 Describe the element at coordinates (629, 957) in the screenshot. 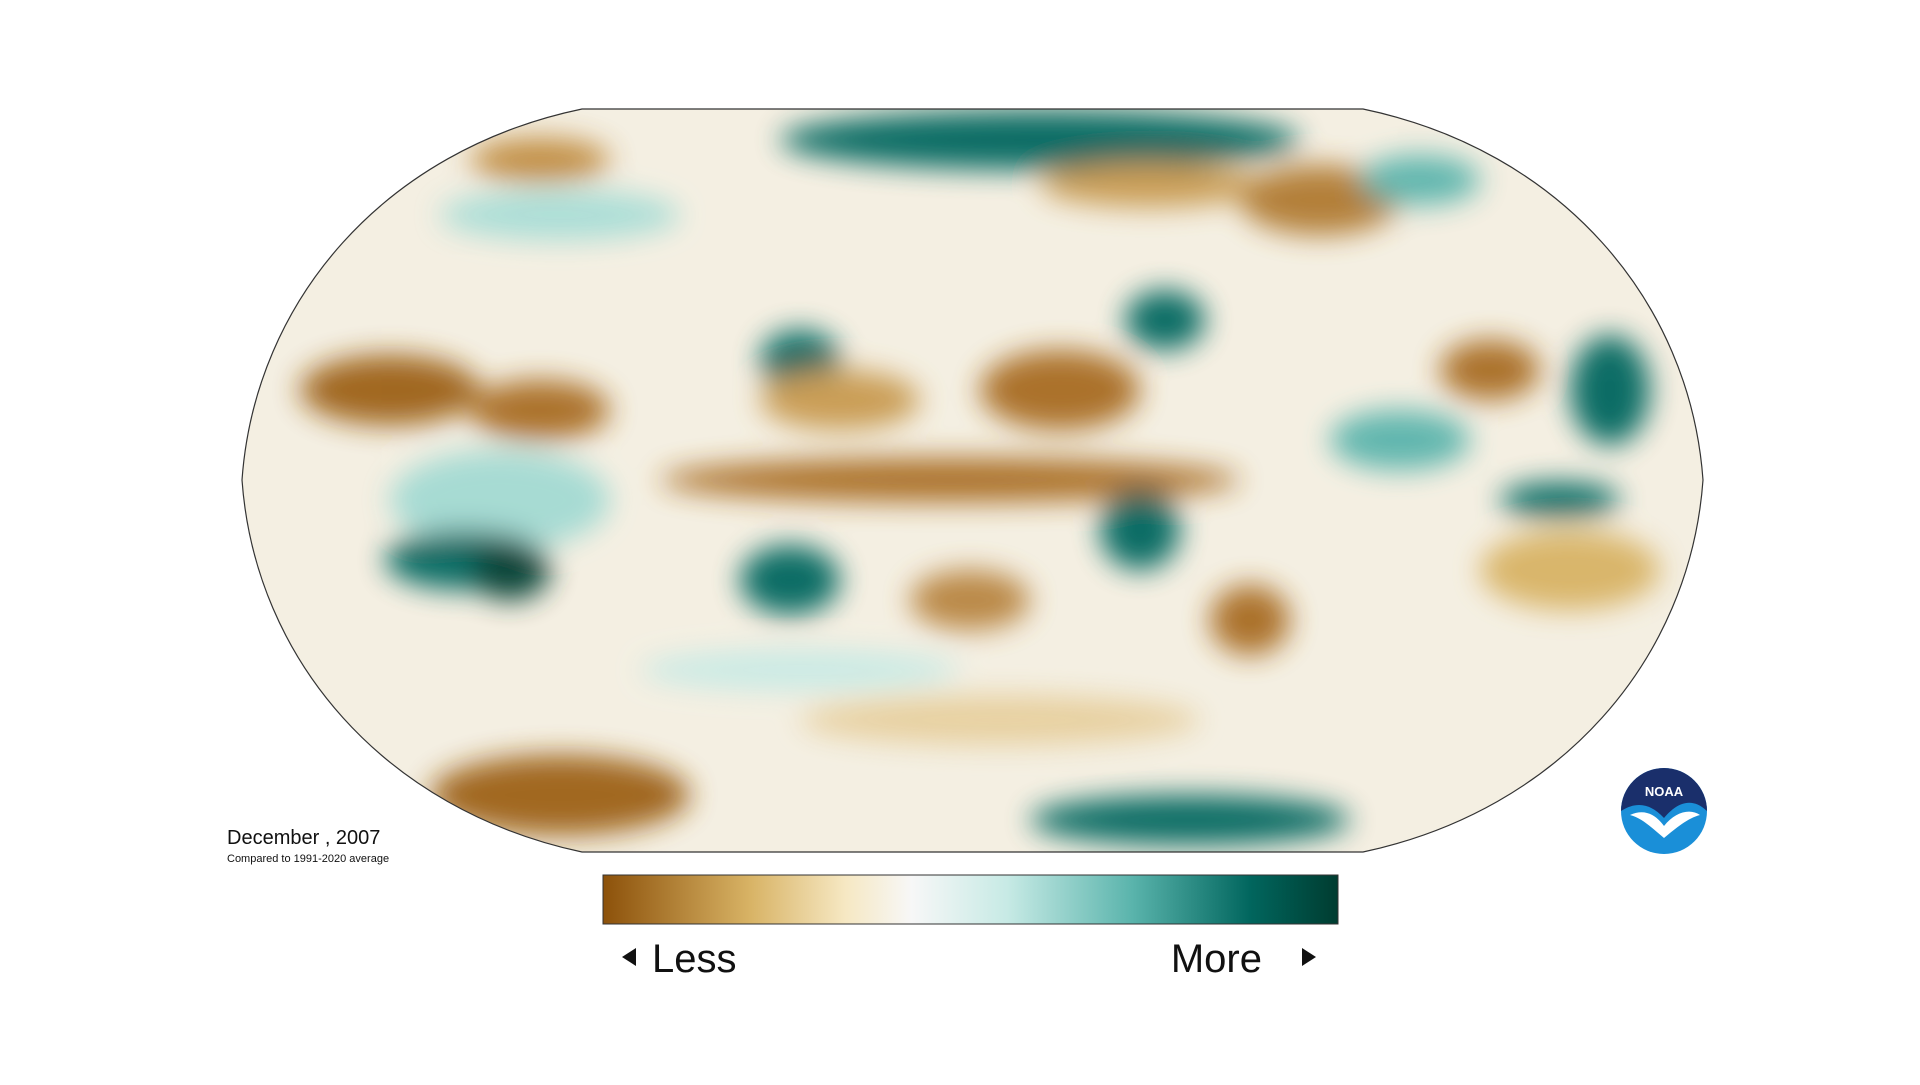

I see `less-arrow` at that location.